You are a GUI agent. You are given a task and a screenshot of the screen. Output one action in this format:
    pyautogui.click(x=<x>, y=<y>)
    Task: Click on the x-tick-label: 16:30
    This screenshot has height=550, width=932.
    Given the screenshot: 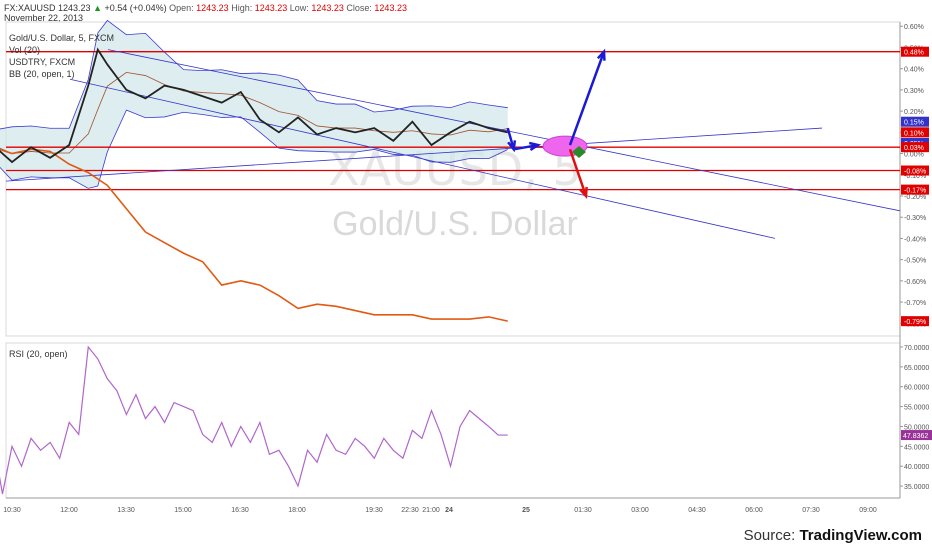 What is the action you would take?
    pyautogui.click(x=240, y=510)
    